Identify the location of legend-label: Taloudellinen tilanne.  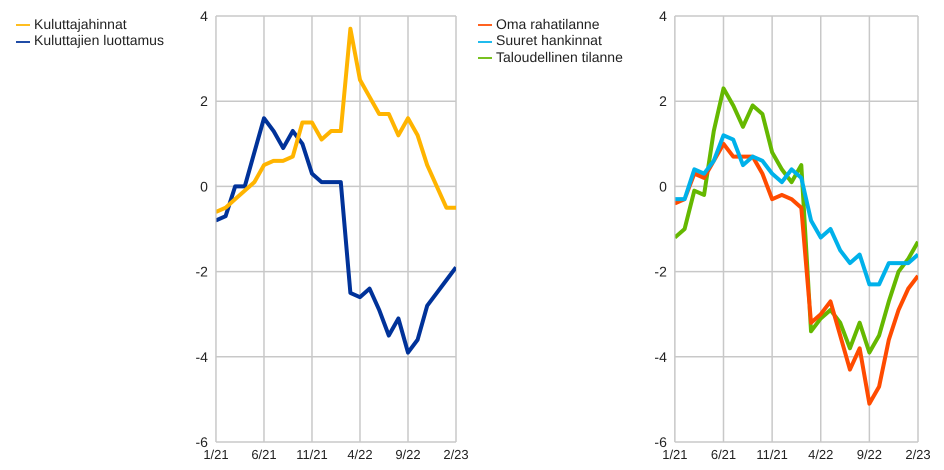
(559, 56).